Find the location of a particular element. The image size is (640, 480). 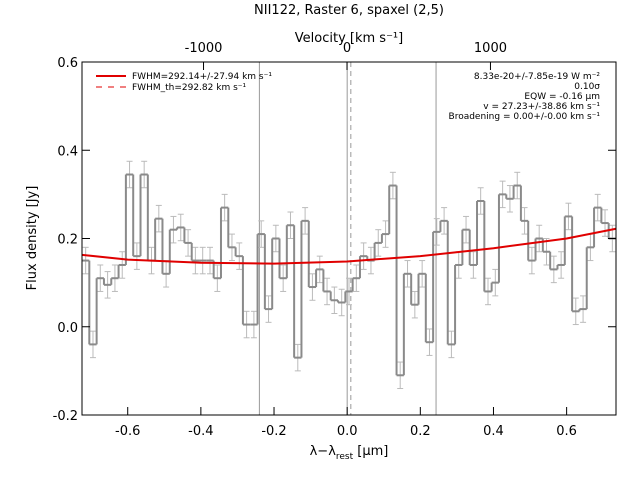

y-tick-label: 0.0 is located at coordinates (67, 328).